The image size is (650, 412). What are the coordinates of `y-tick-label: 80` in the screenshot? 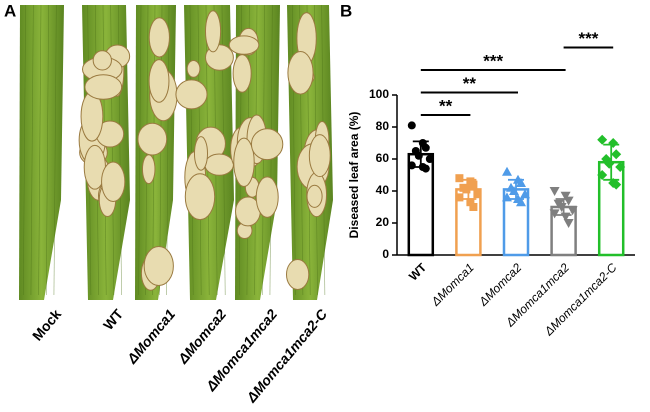 It's located at (383, 126).